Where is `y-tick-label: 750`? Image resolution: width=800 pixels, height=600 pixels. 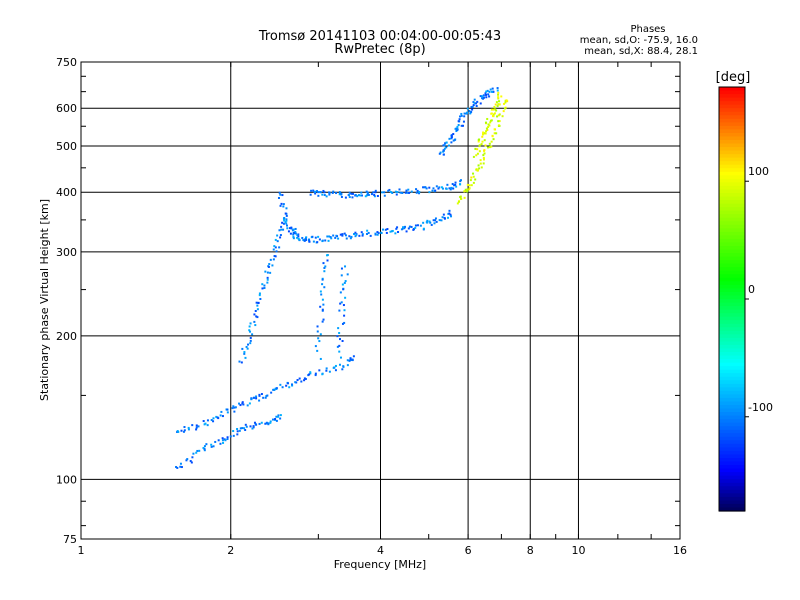
y-tick-label: 750 is located at coordinates (66, 62).